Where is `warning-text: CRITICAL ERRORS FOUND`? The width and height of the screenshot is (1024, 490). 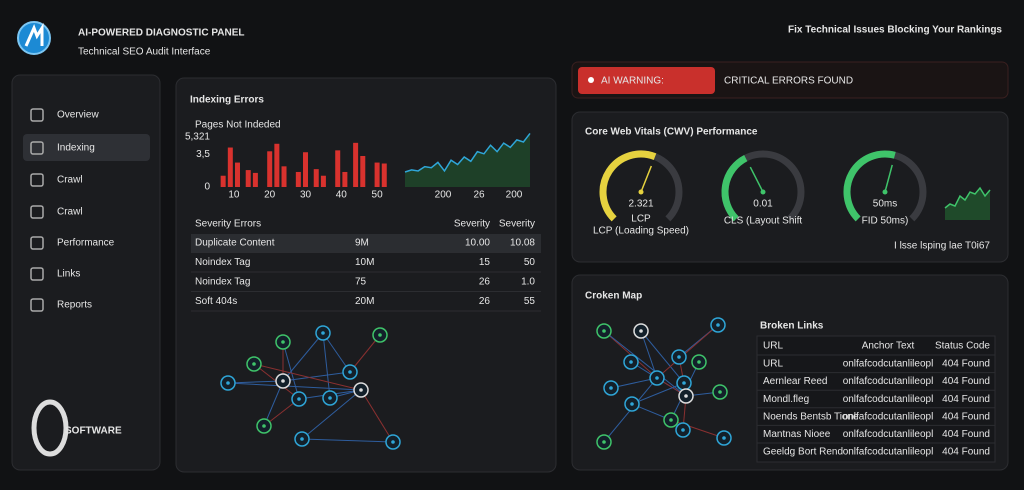 warning-text: CRITICAL ERRORS FOUND is located at coordinates (788, 81).